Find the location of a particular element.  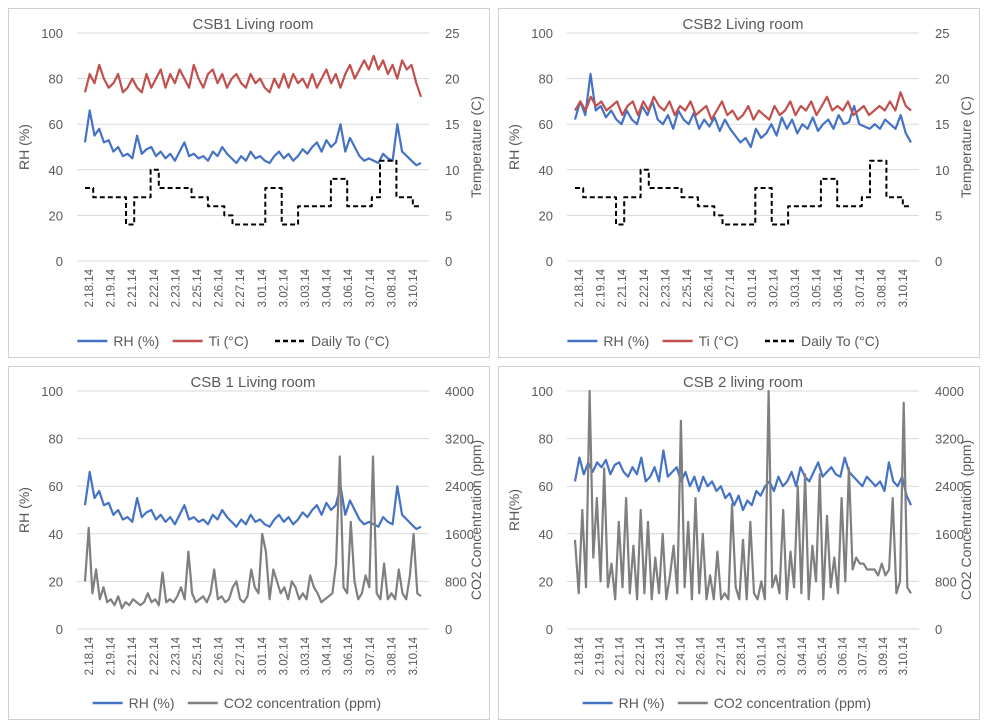

y-tick-label: 40 is located at coordinates (56, 170).